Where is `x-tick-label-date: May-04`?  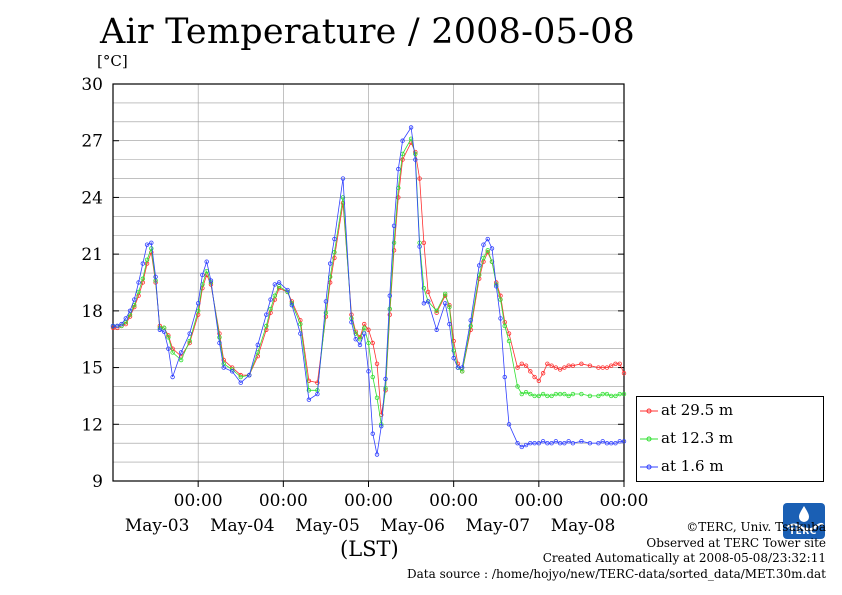
x-tick-label-date: May-04 is located at coordinates (242, 526).